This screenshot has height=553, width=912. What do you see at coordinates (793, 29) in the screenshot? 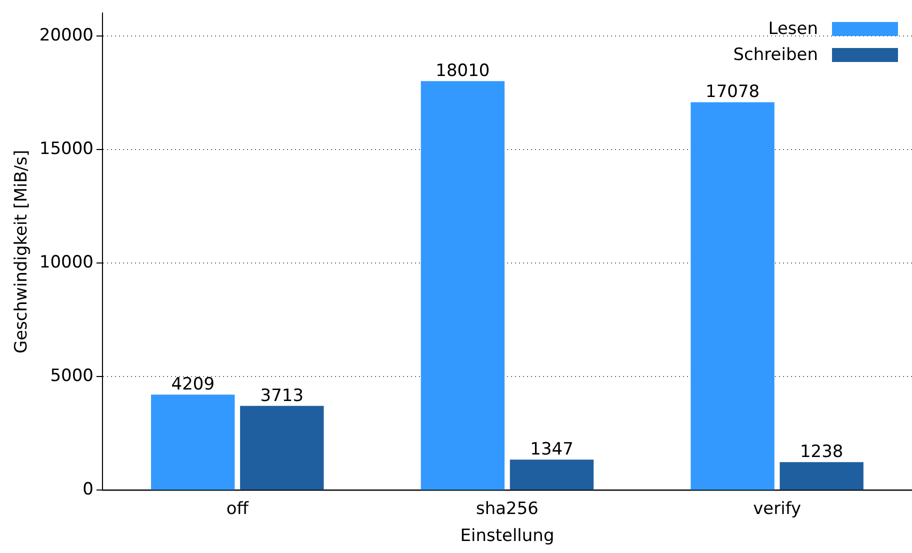
I see `legend-label: Lesen` at bounding box center [793, 29].